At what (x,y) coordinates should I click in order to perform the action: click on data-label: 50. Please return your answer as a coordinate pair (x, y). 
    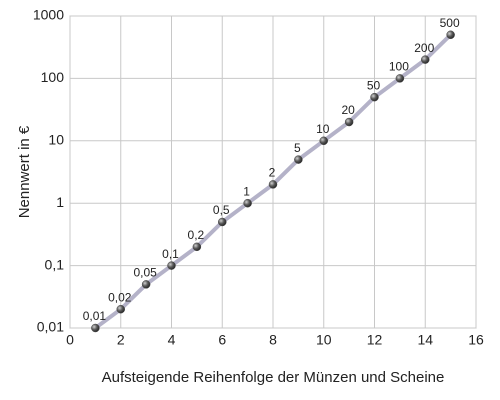
    Looking at the image, I should click on (374, 85).